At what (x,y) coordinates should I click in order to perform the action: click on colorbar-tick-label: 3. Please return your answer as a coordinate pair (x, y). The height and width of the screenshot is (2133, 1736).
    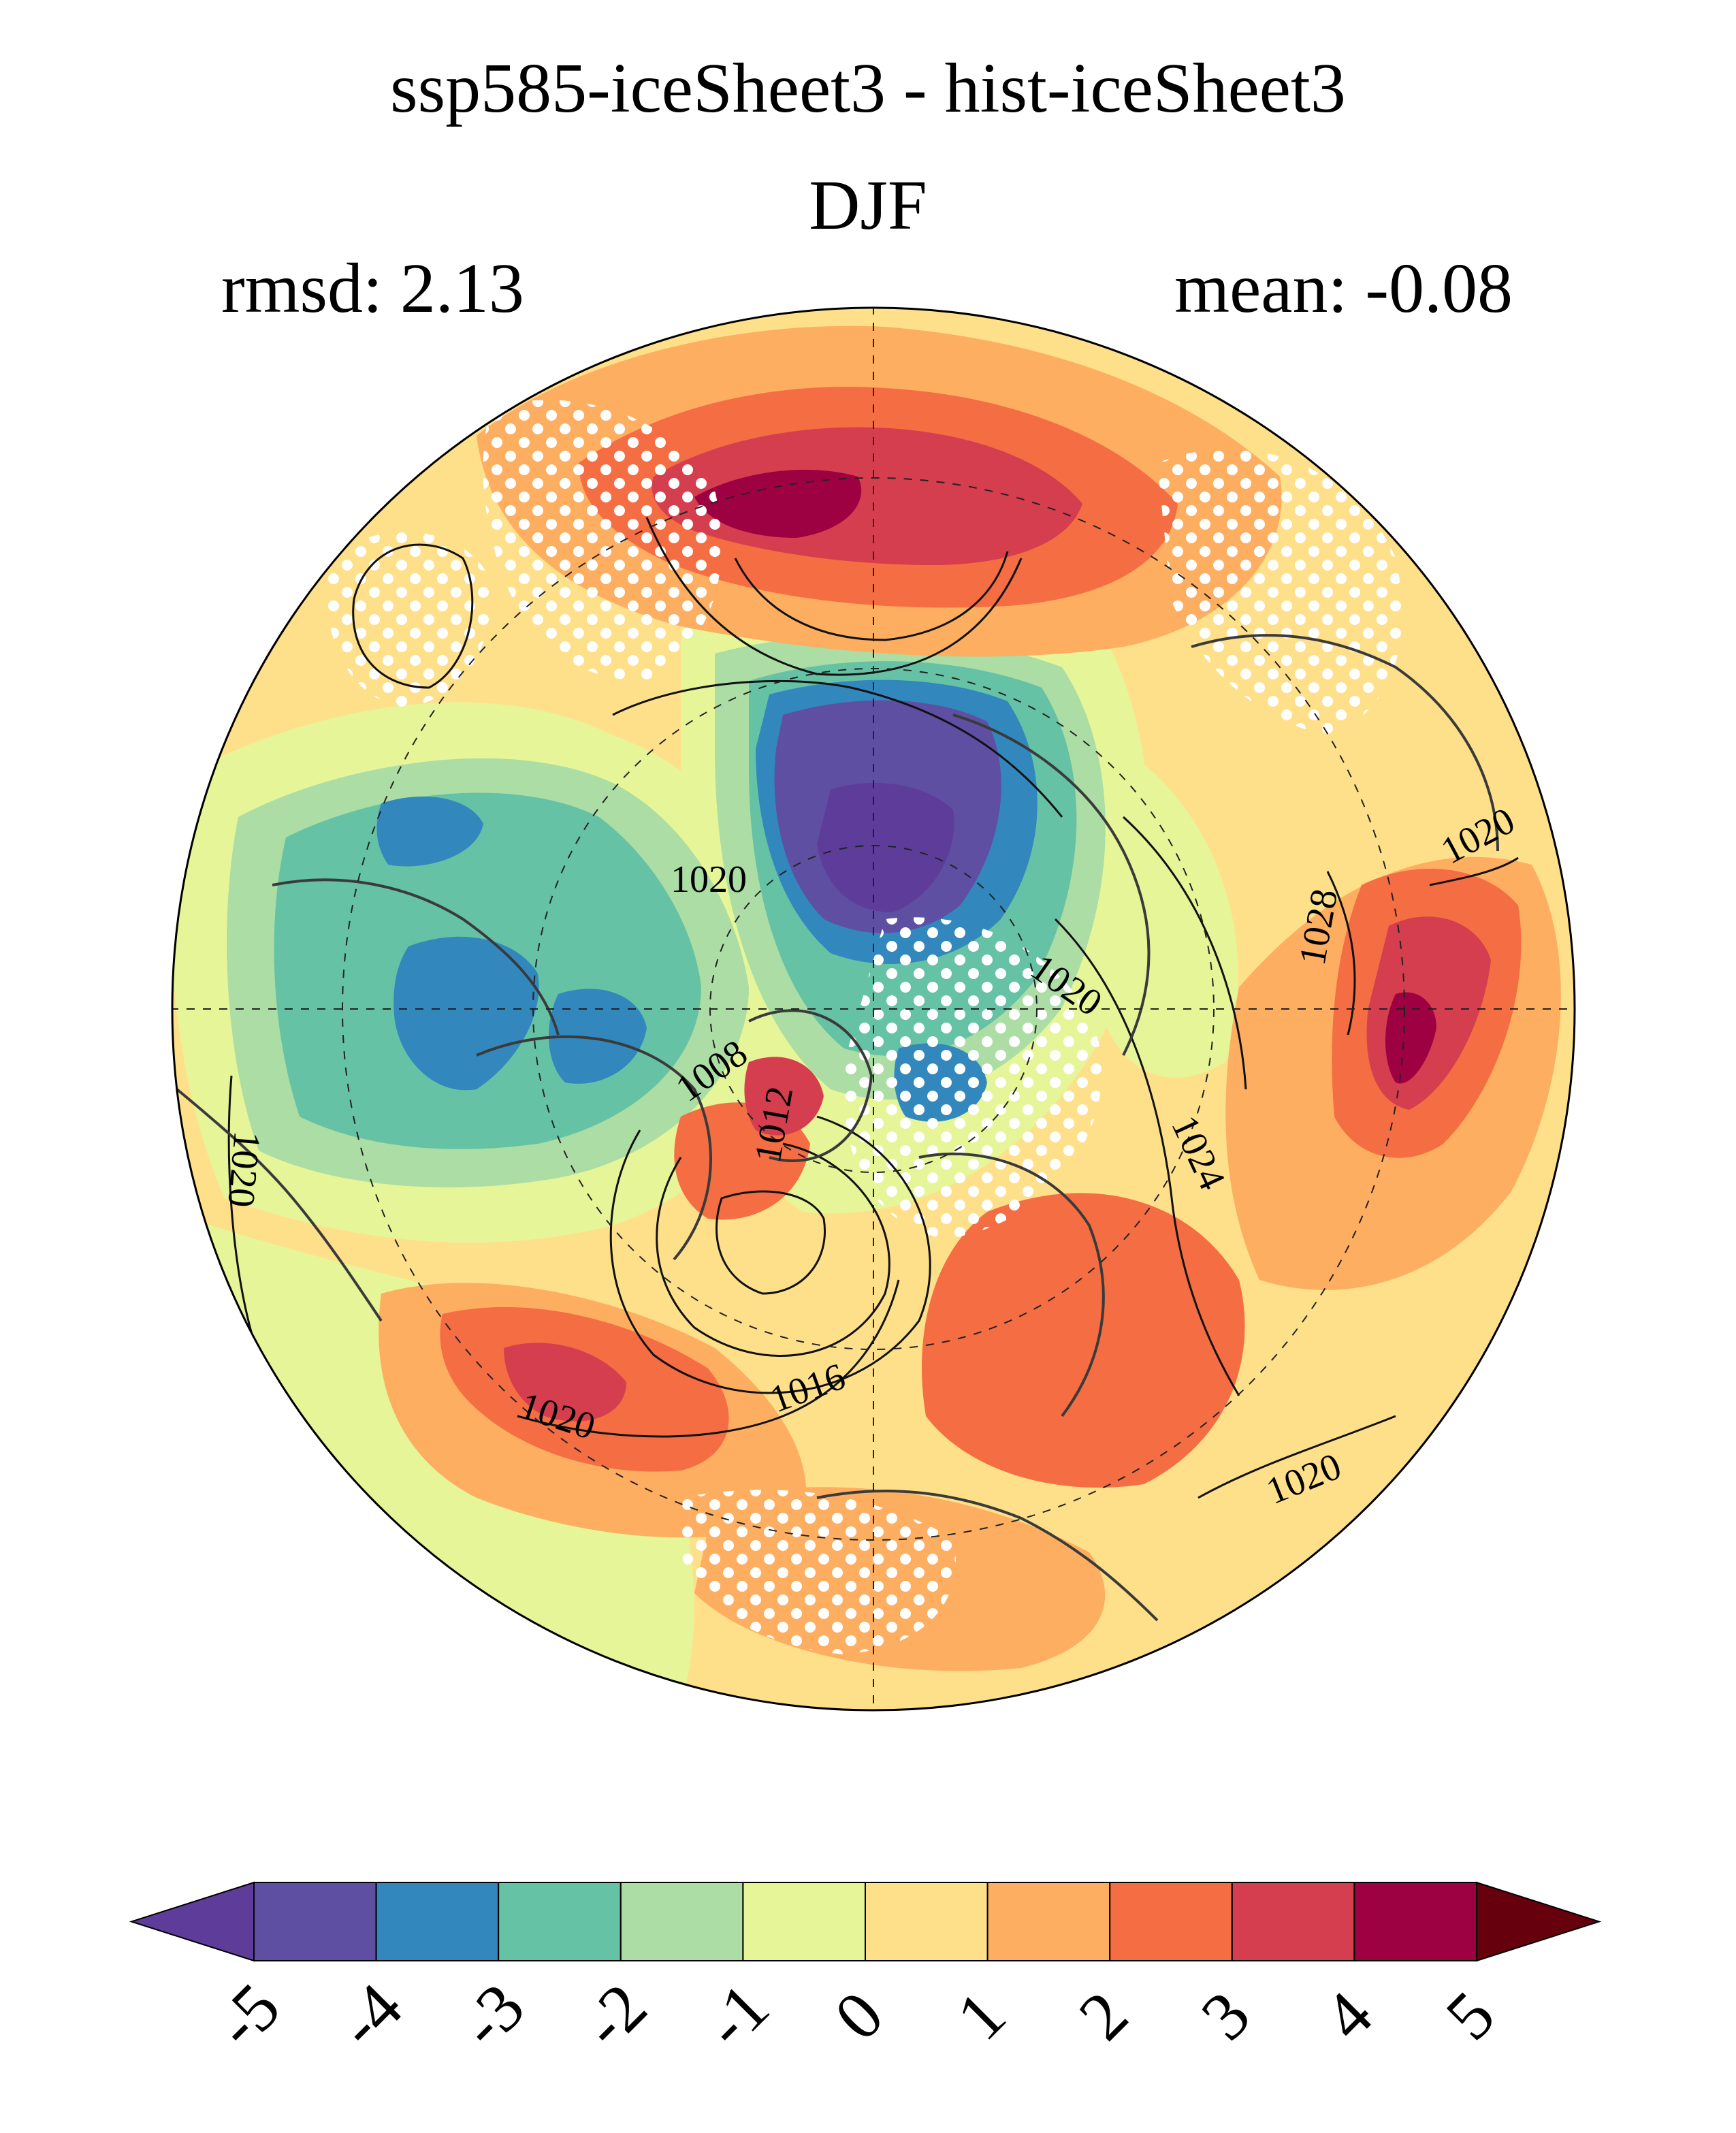
    Looking at the image, I should click on (1225, 2016).